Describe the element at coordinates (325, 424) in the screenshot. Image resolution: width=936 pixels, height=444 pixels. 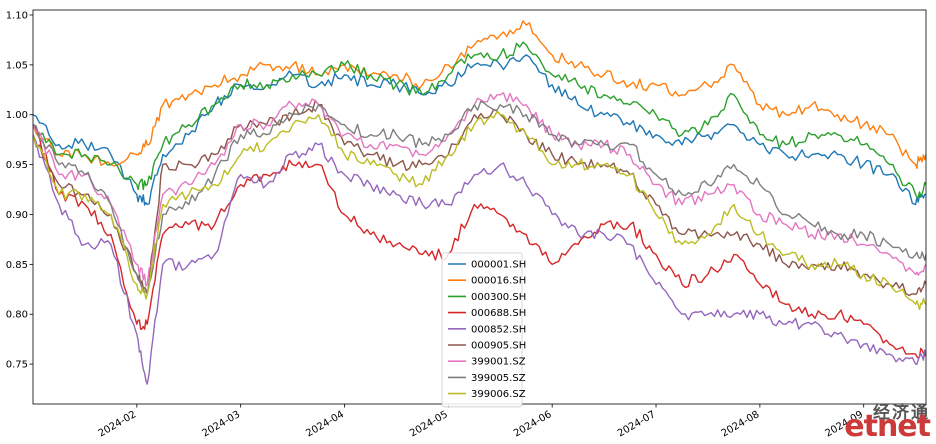
I see `x-tick-label: 2024-04` at that location.